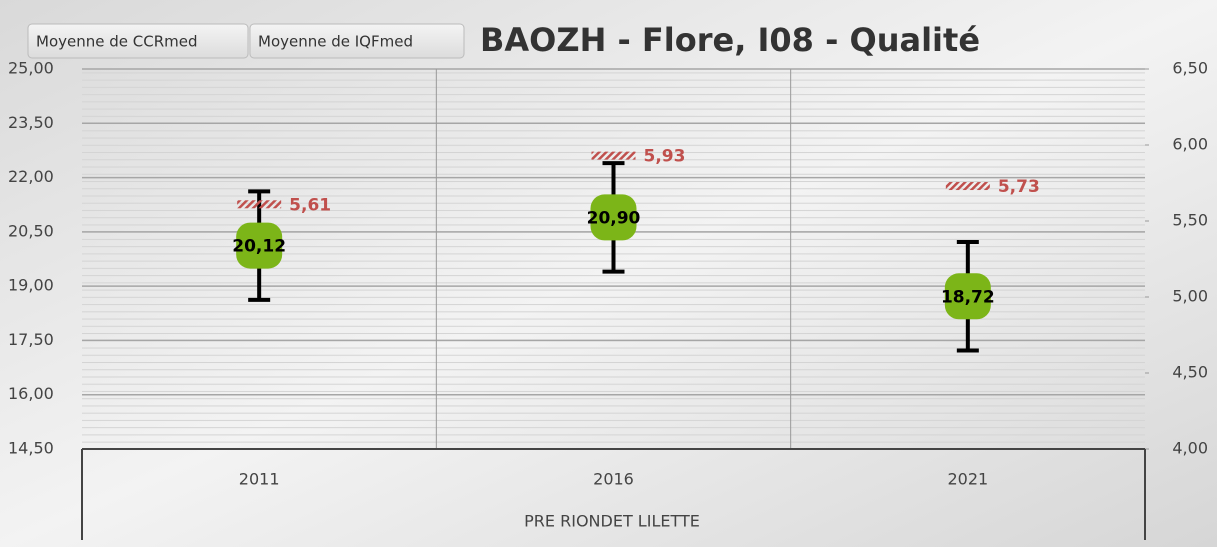  Describe the element at coordinates (967, 479) in the screenshot. I see `x-tick-label: 2021` at that location.